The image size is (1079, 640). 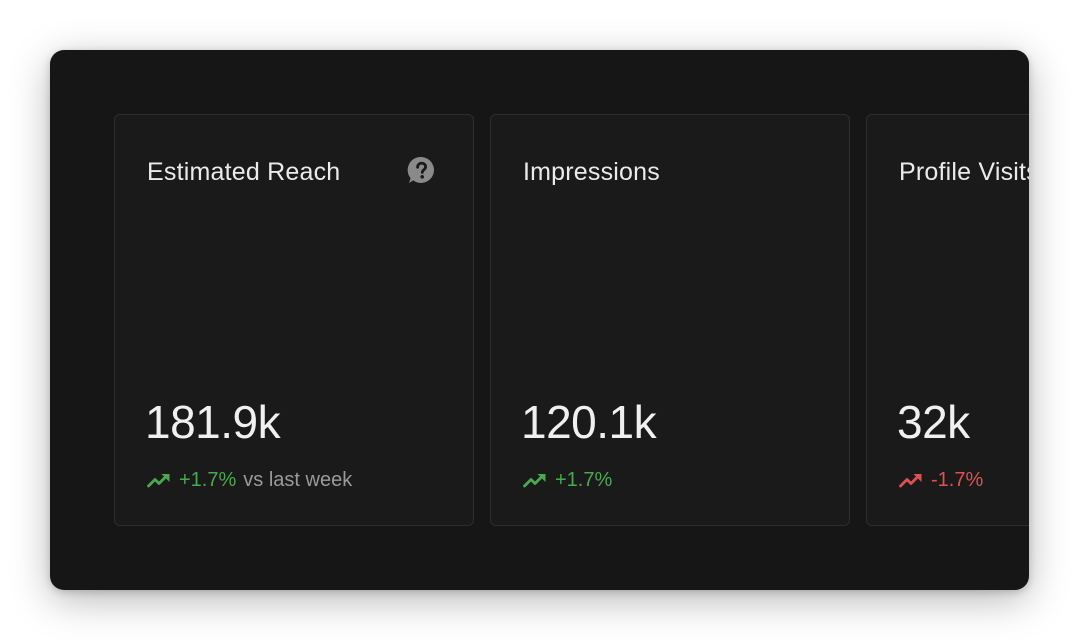 I want to click on stat-card-profile-visits: Profile Visits 32k -1.7%, so click(x=947, y=320).